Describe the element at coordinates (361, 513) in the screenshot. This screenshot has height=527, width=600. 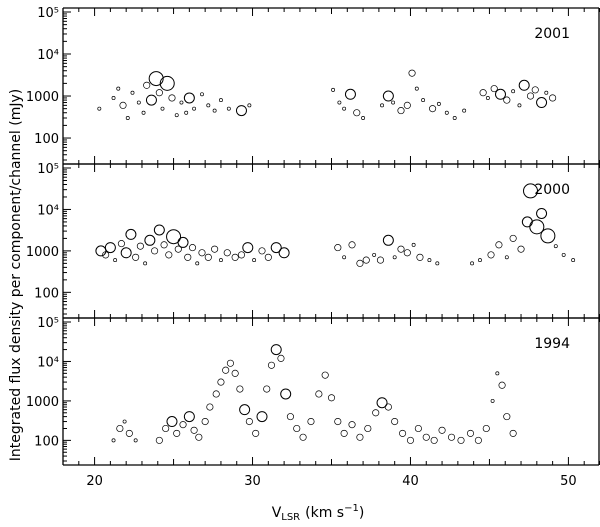
I see `x-axis-title-units-close: )` at that location.